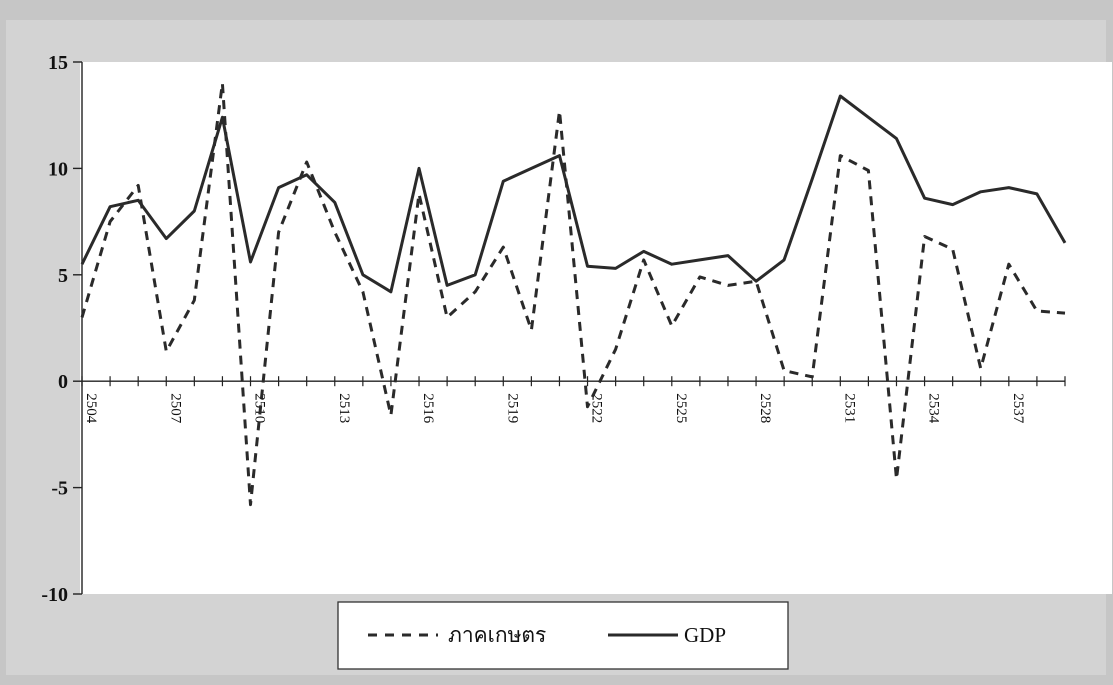 The image size is (1113, 685). Describe the element at coordinates (597, 408) in the screenshot. I see `x-tick-label: 2522` at that location.